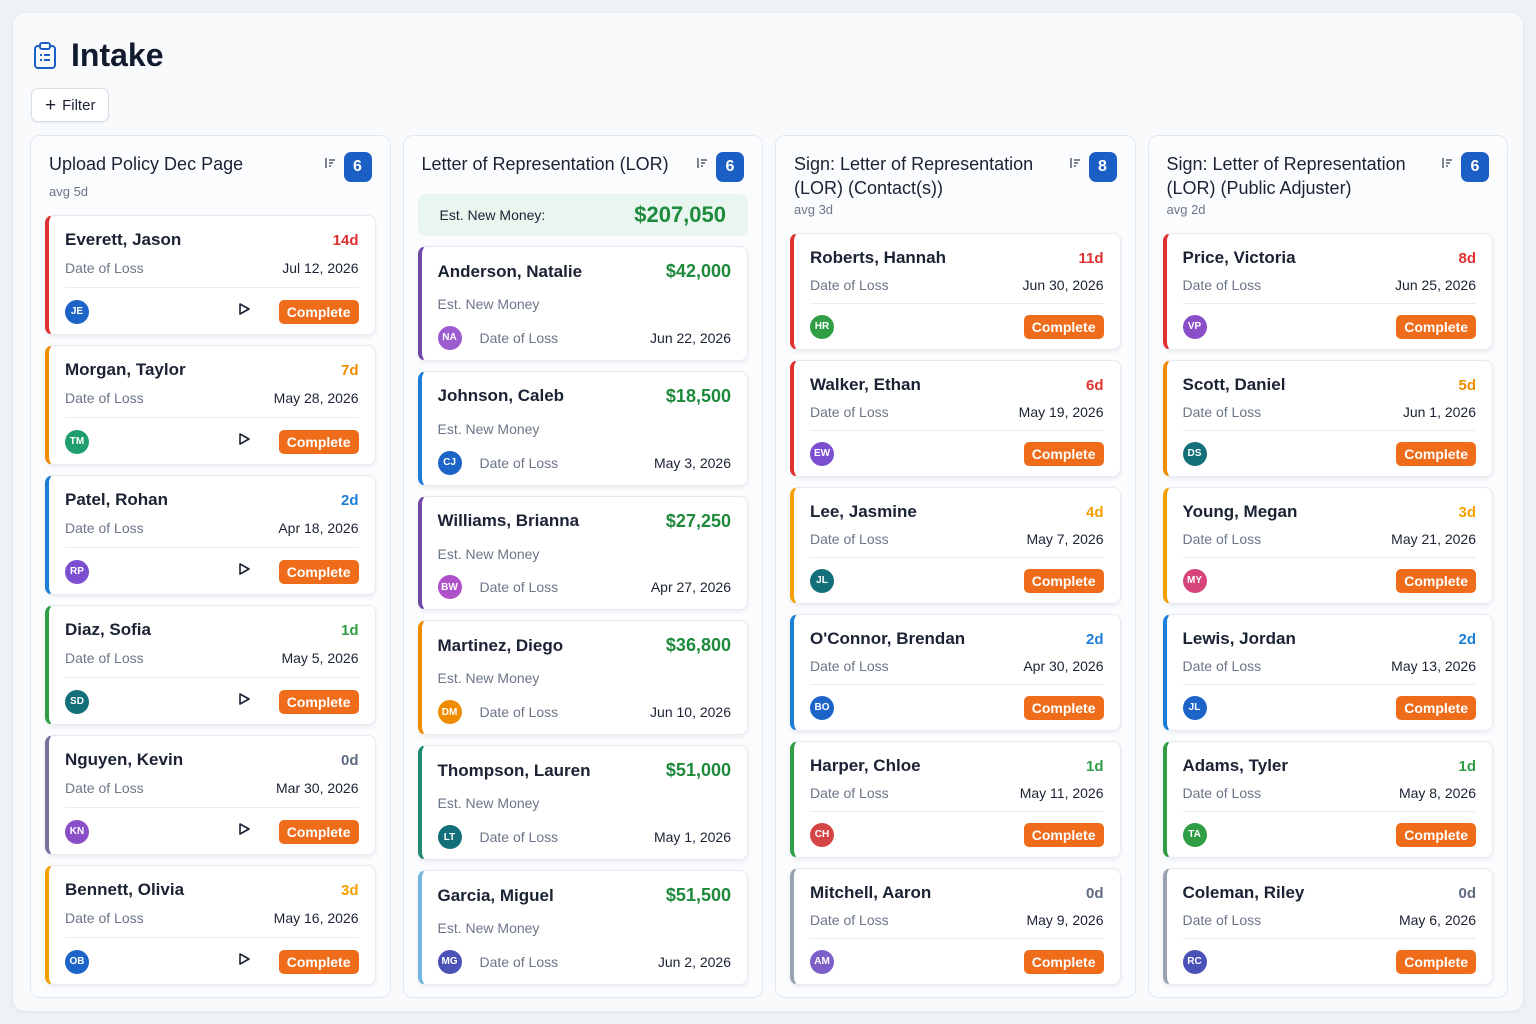  I want to click on avatar: TM, so click(77, 441).